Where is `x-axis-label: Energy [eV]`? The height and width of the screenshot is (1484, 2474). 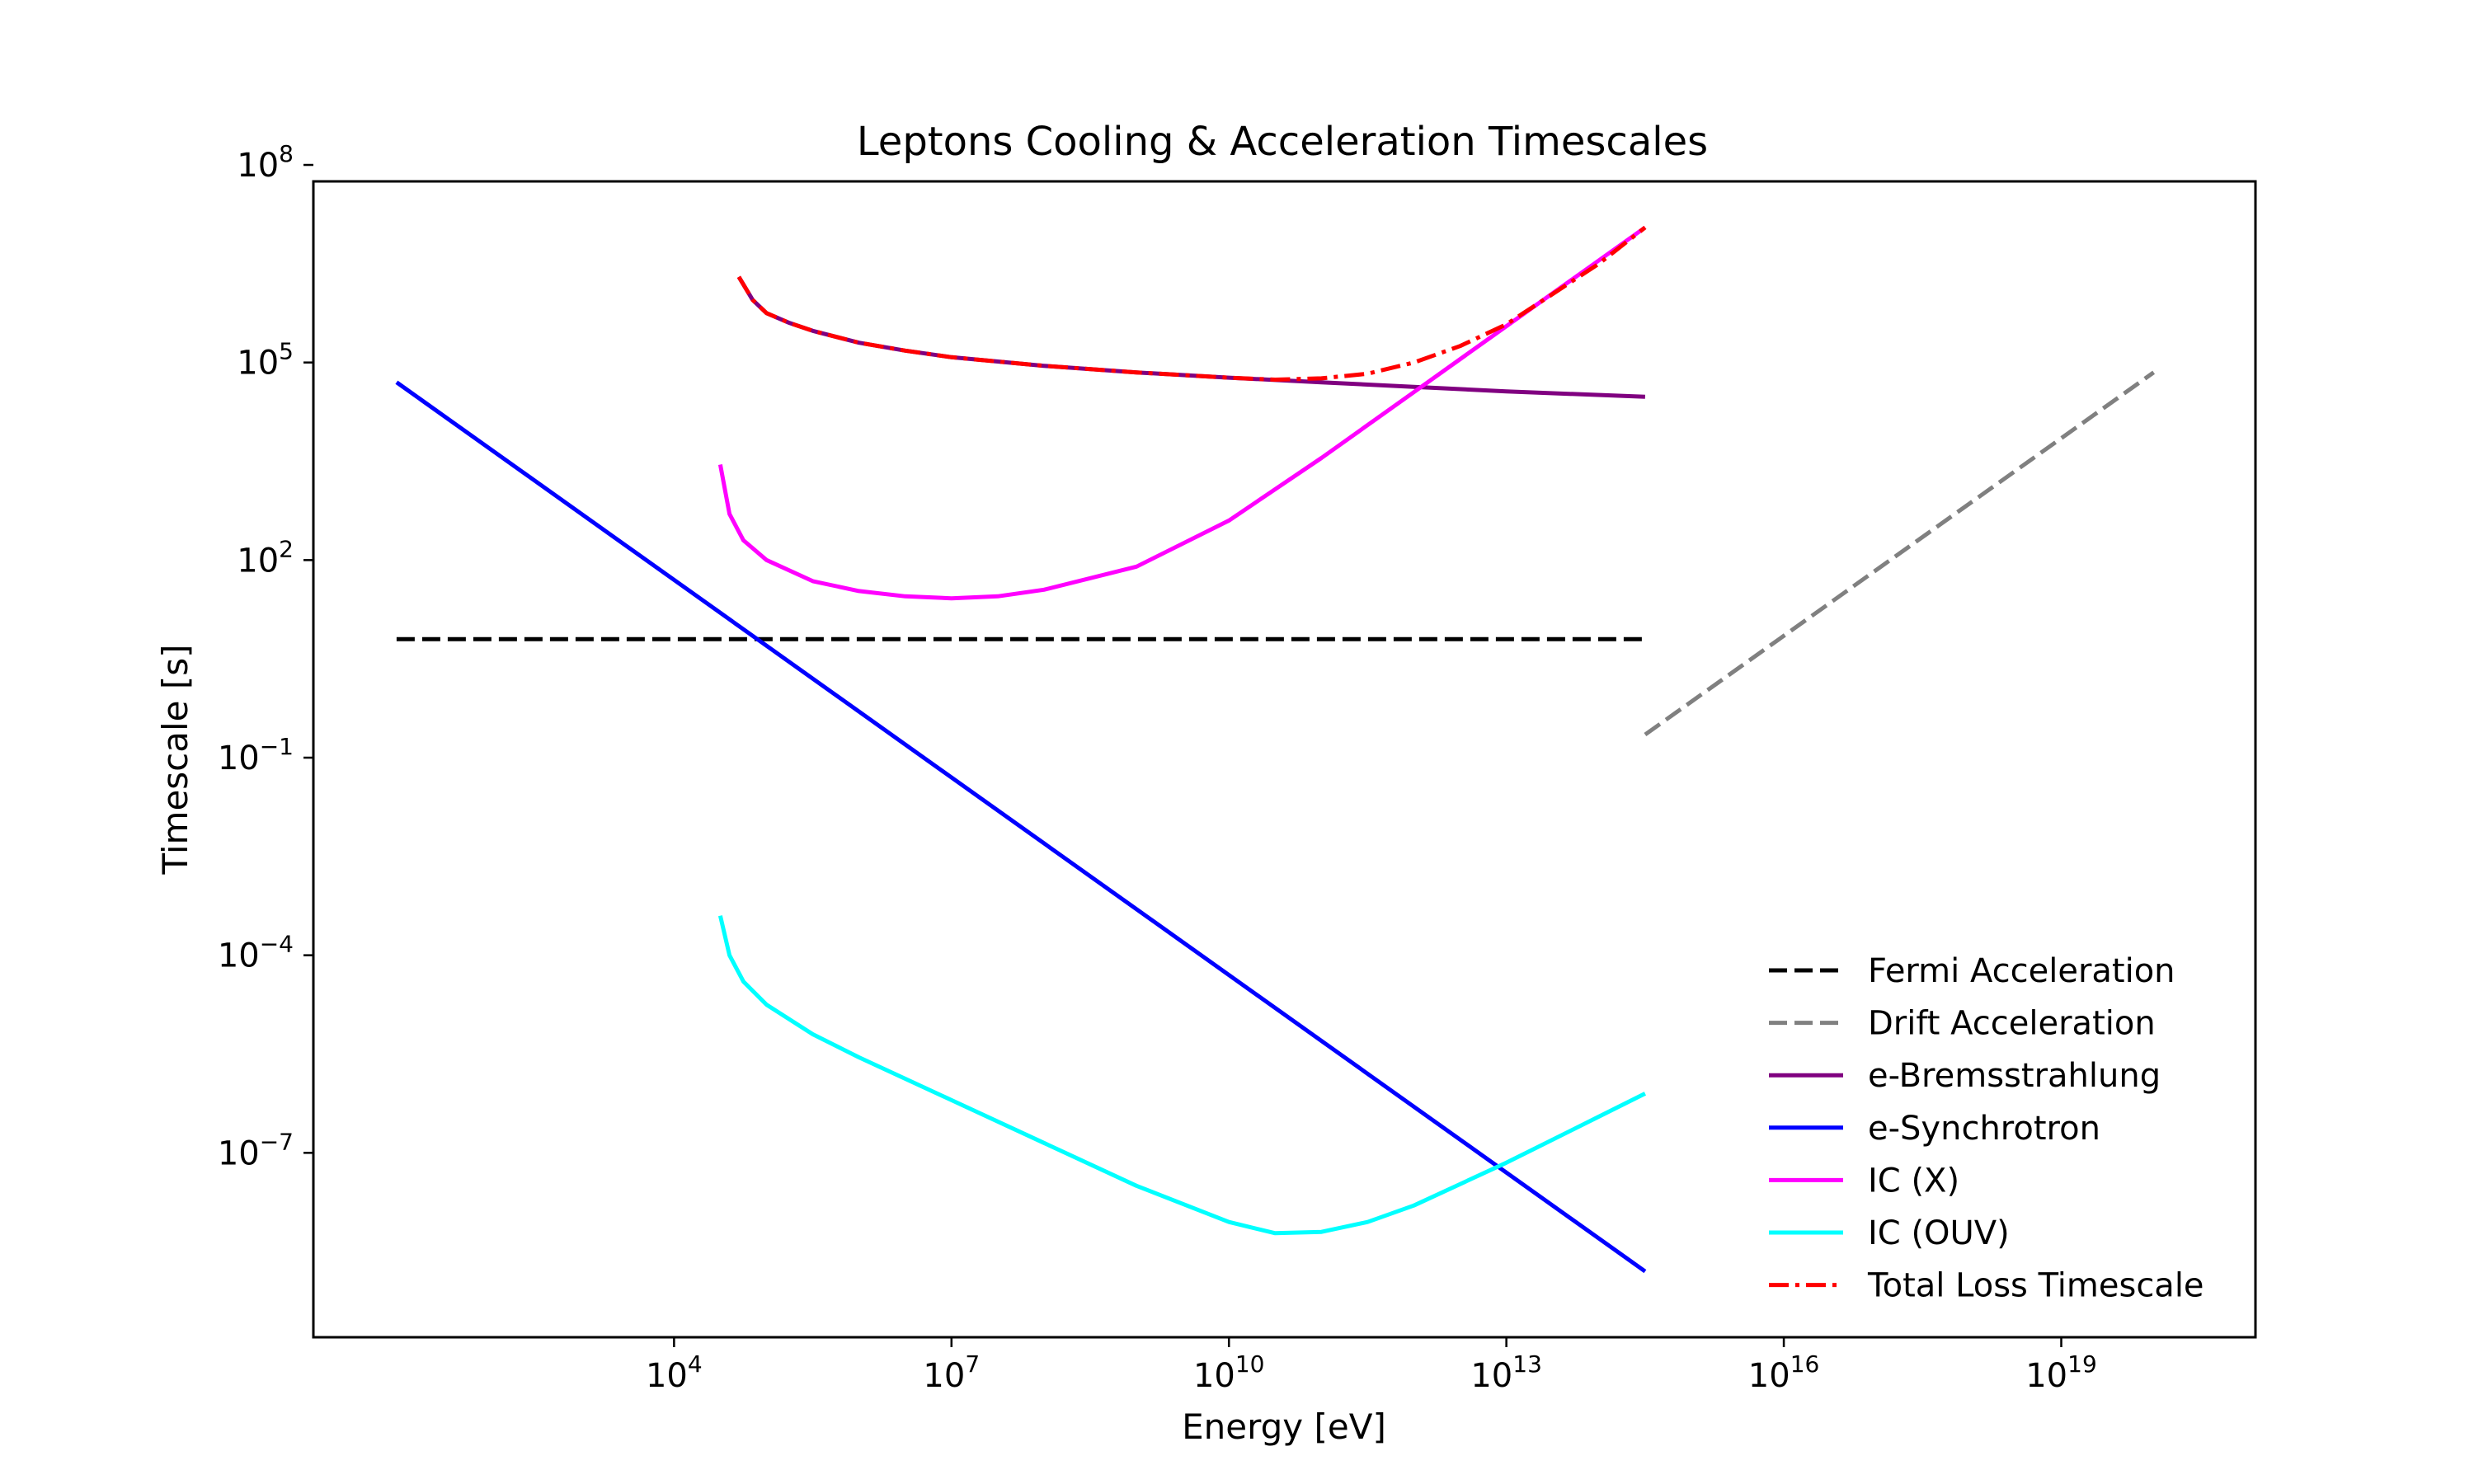
x-axis-label: Energy [eV] is located at coordinates (1284, 1427).